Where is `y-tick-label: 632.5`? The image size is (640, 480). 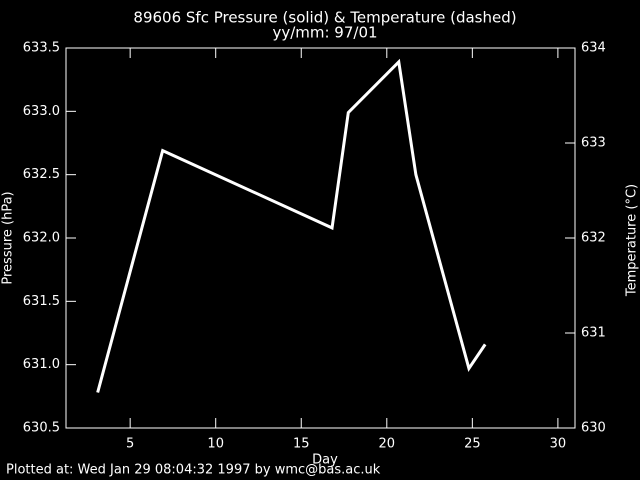
y-tick-label: 632.5 is located at coordinates (41, 174).